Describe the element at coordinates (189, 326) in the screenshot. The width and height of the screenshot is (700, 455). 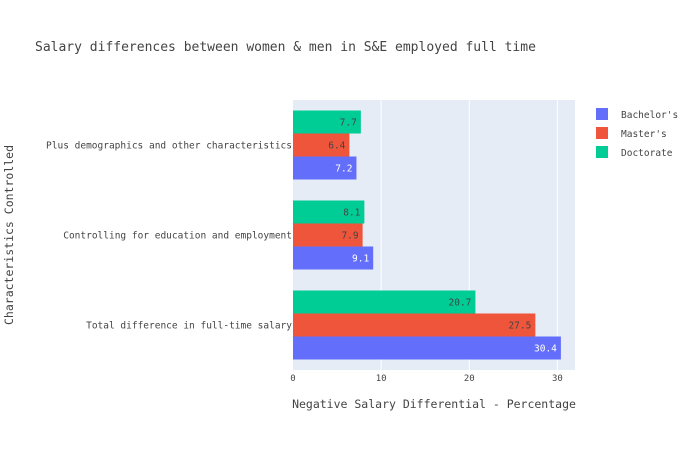
I see `category-label: Total difference in full-time salary` at that location.